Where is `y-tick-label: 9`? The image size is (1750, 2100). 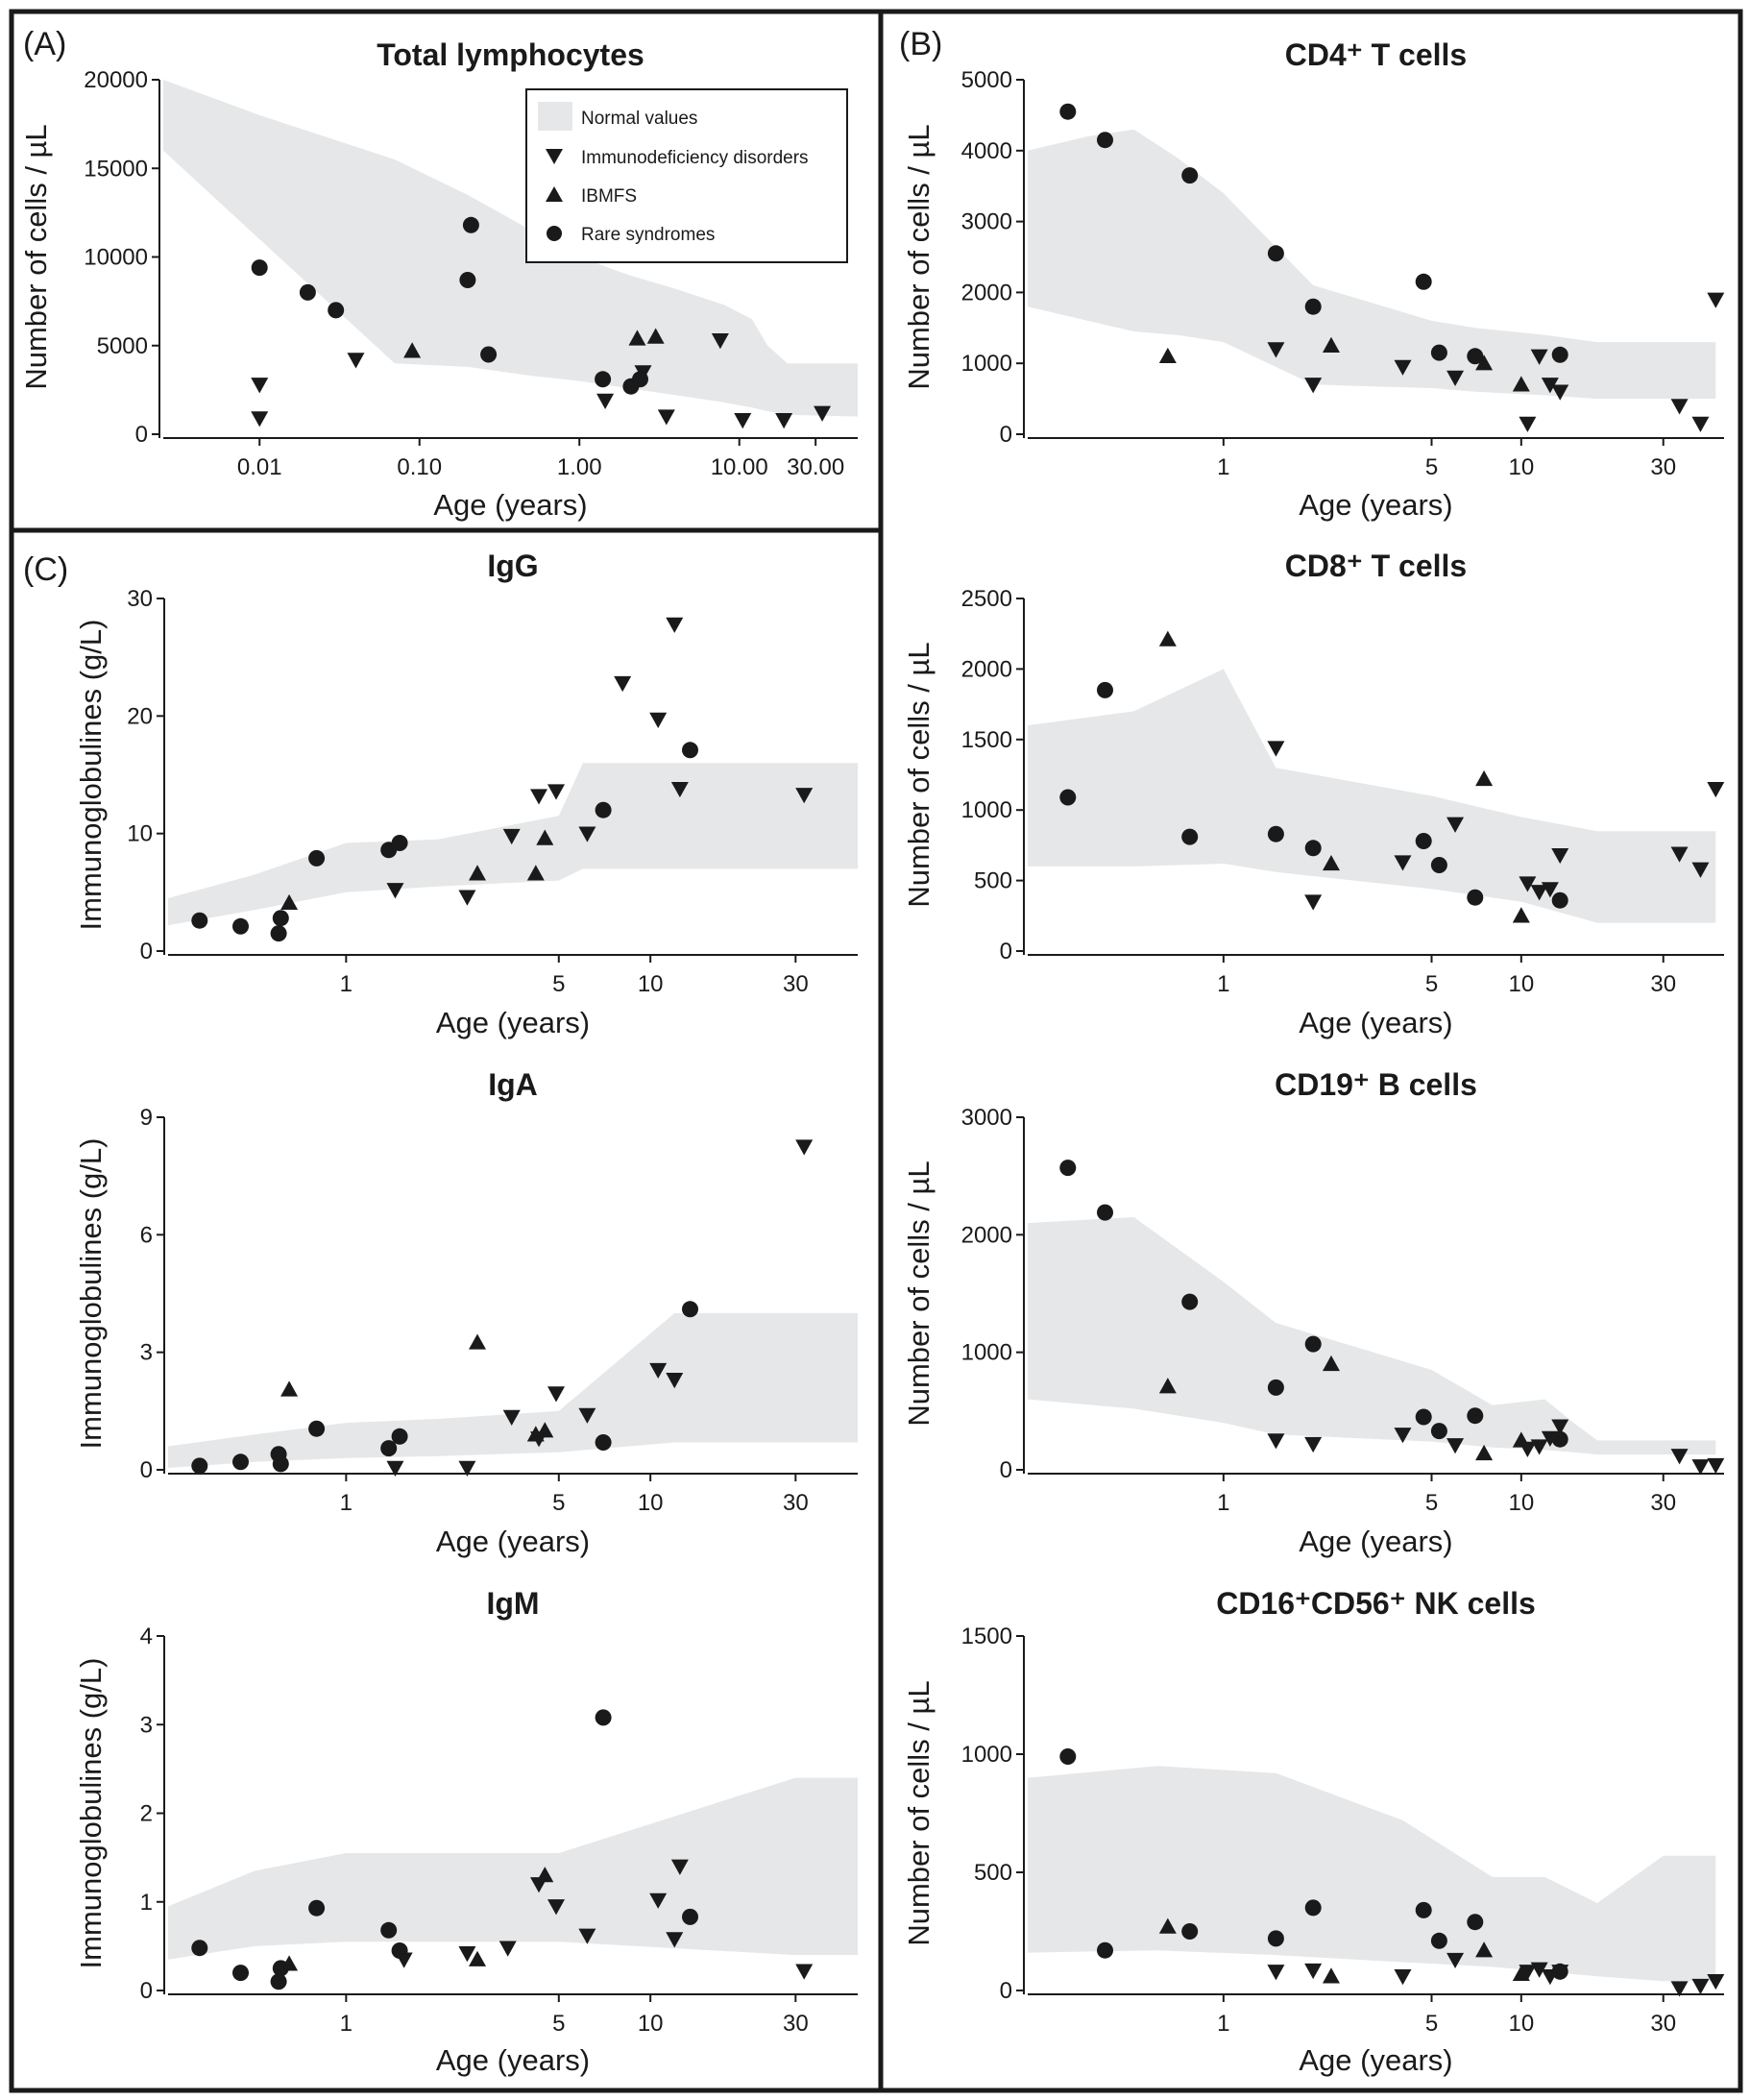 y-tick-label: 9 is located at coordinates (146, 1118).